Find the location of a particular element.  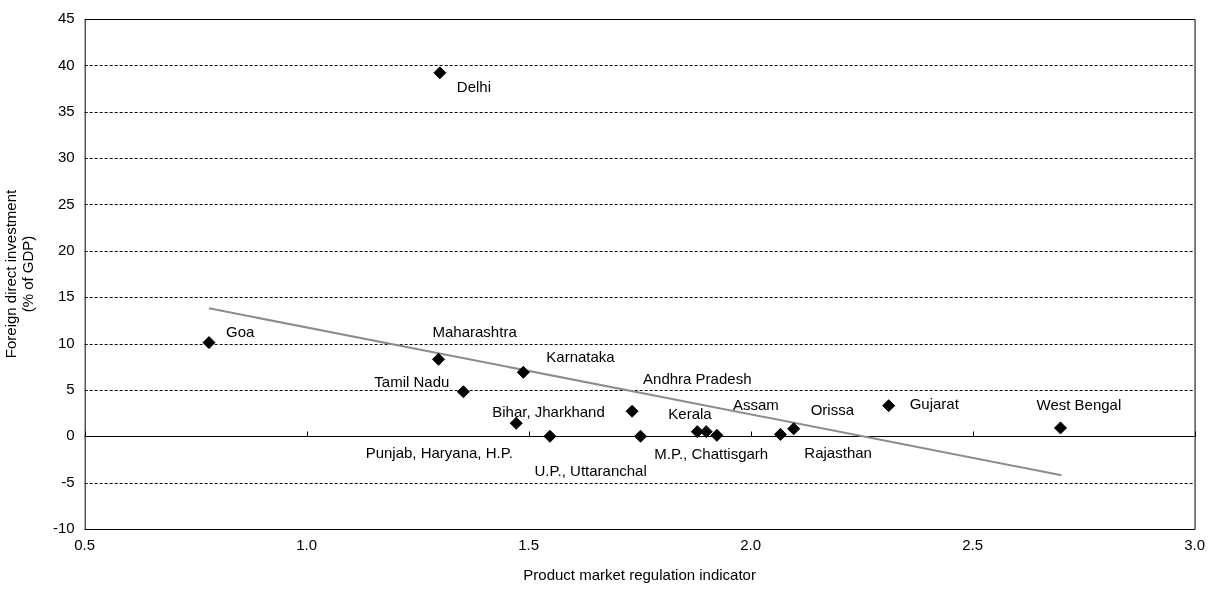

y-axis-title: Foreign direct investment (% of GDP) is located at coordinates (19, 273).